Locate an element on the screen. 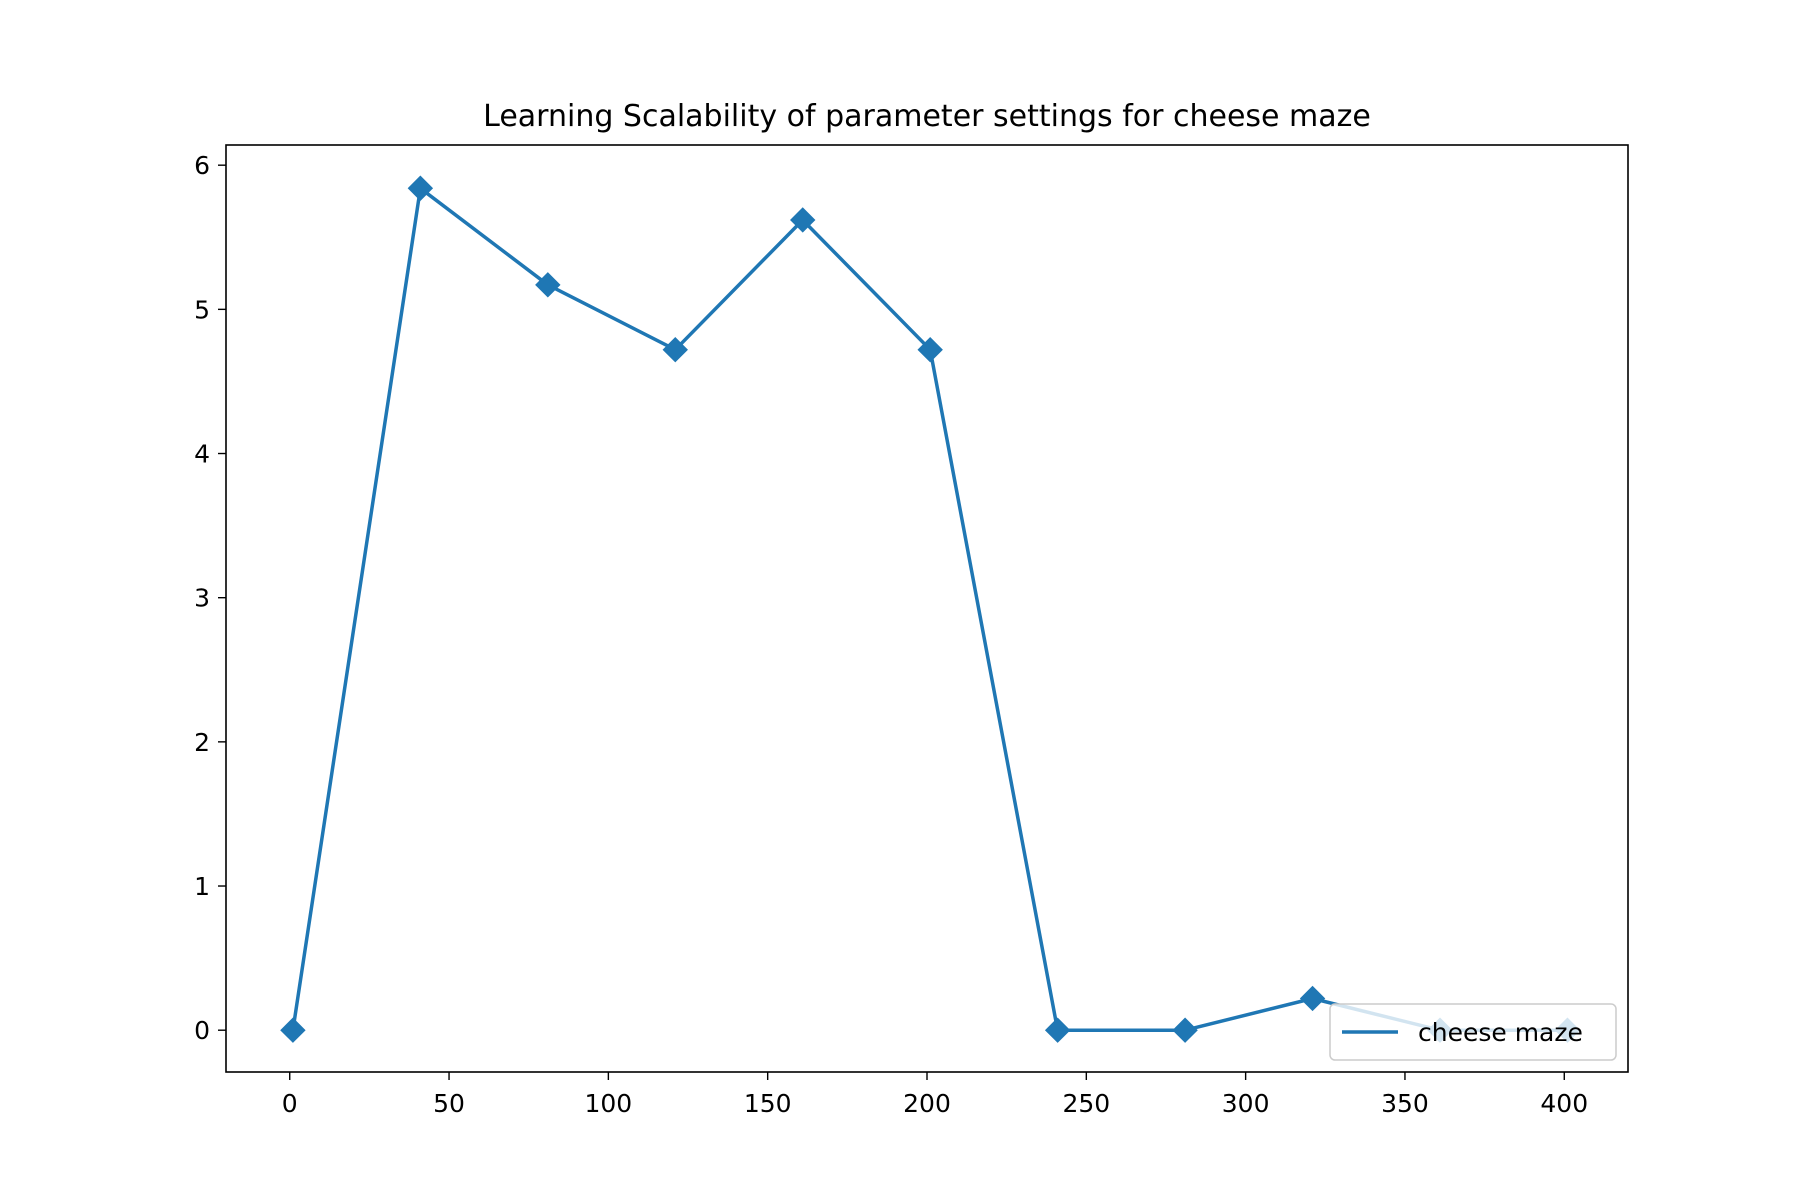  y-tick-label: 1 is located at coordinates (202, 886).